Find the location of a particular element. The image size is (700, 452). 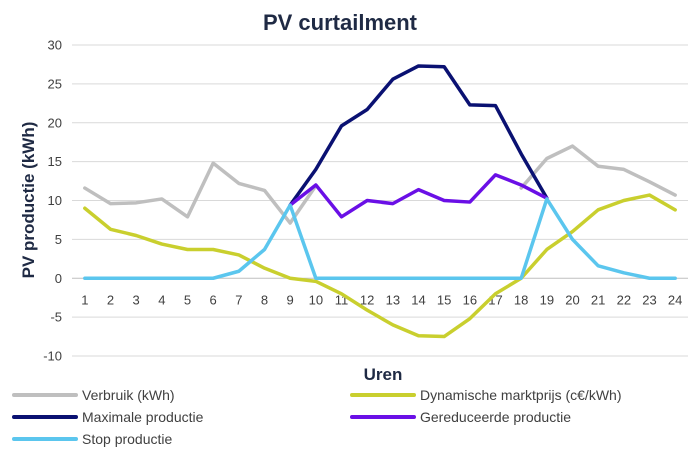

legend-item: Maximale productie is located at coordinates (108, 417).